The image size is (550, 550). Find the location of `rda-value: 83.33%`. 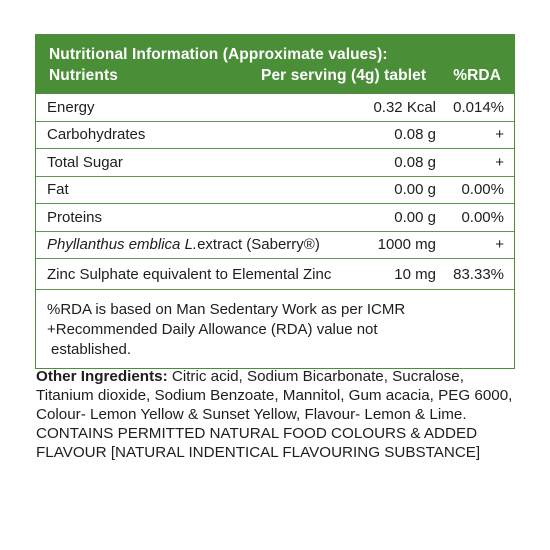

rda-value: 83.33% is located at coordinates (478, 274).